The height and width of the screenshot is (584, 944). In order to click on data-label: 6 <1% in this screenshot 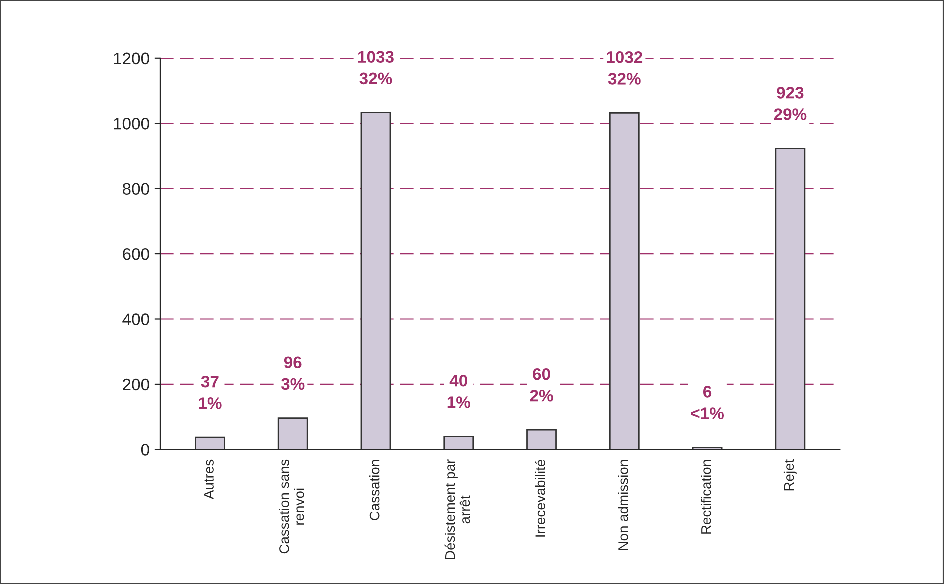, I will do `click(707, 403)`.